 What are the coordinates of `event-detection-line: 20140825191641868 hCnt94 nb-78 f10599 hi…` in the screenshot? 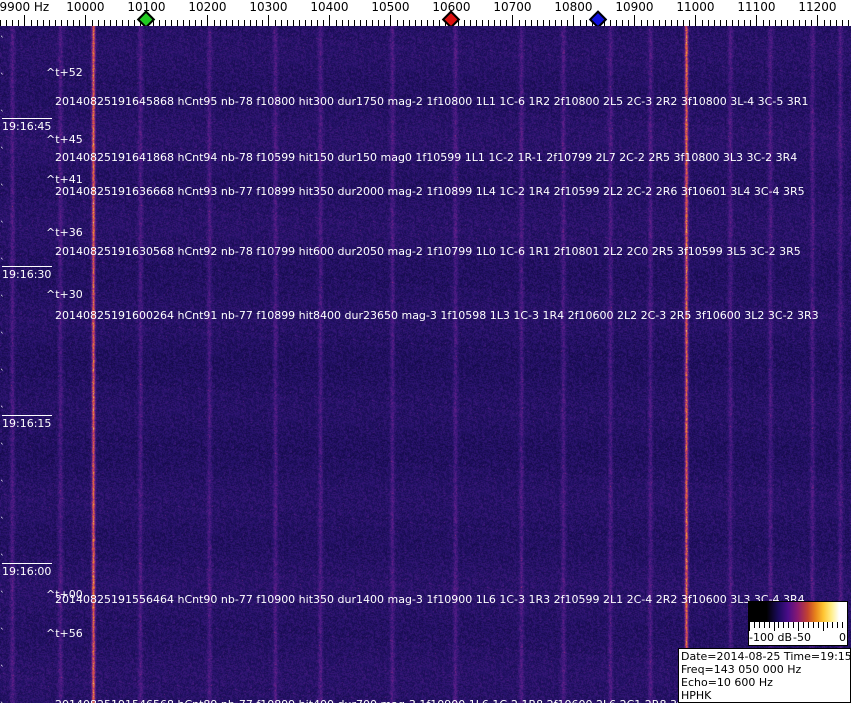 It's located at (426, 157).